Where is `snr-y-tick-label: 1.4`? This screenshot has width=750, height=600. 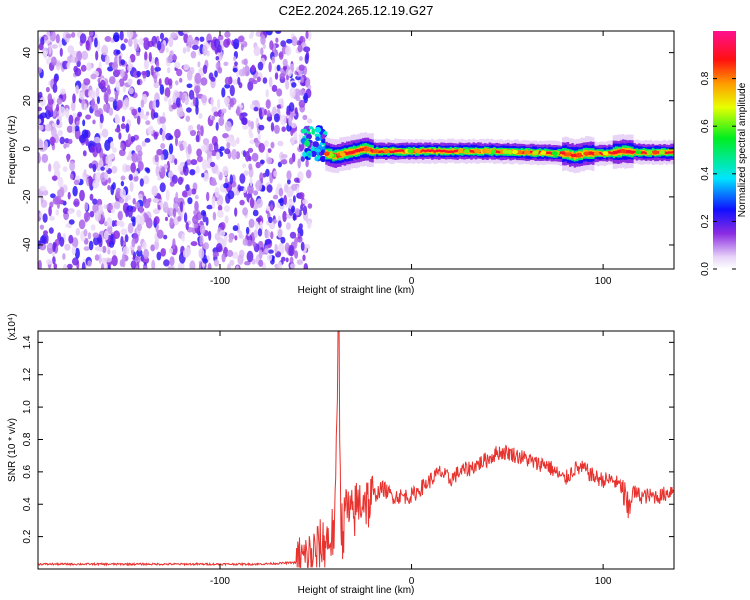 snr-y-tick-label: 1.4 is located at coordinates (27, 342).